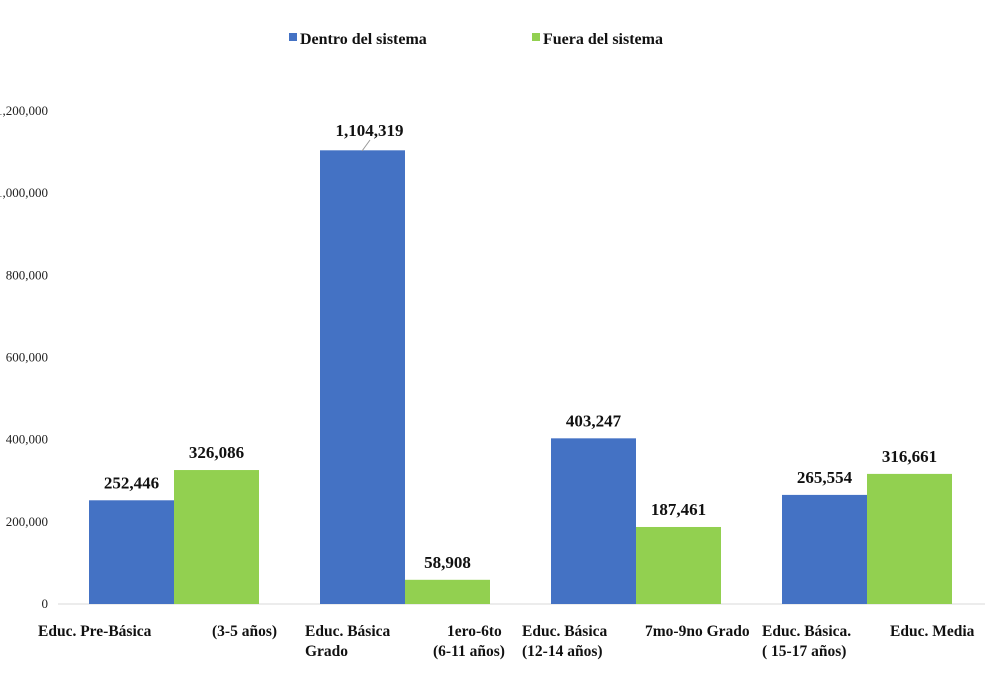 Image resolution: width=995 pixels, height=697 pixels. I want to click on y-tick-label: 200,000, so click(27, 521).